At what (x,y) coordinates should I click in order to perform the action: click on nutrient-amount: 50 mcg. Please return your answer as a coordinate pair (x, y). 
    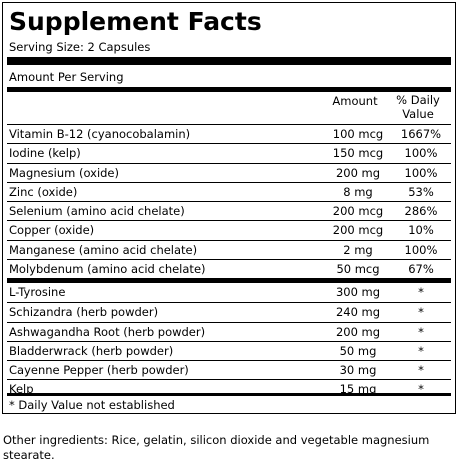
    Looking at the image, I should click on (358, 269).